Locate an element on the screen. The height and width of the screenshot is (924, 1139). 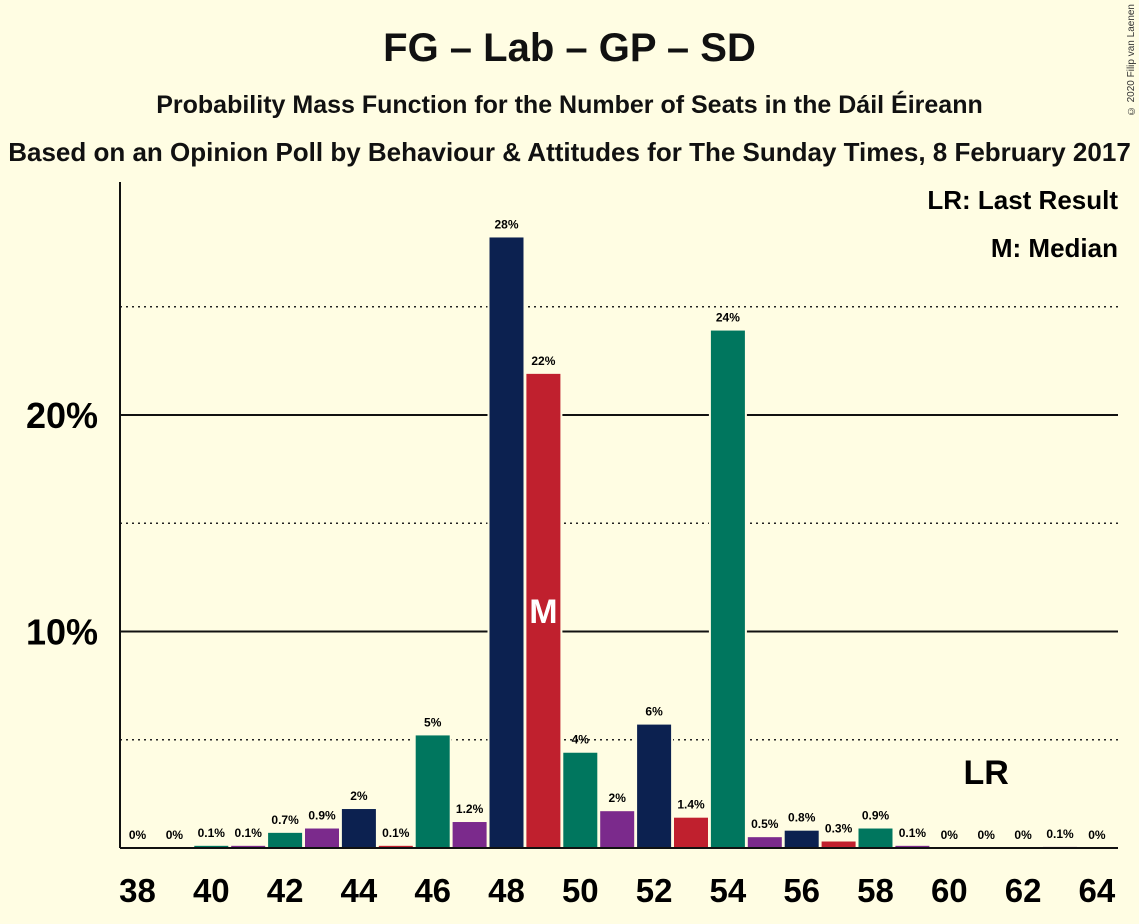
x-tick-label: 64 is located at coordinates (1097, 890).